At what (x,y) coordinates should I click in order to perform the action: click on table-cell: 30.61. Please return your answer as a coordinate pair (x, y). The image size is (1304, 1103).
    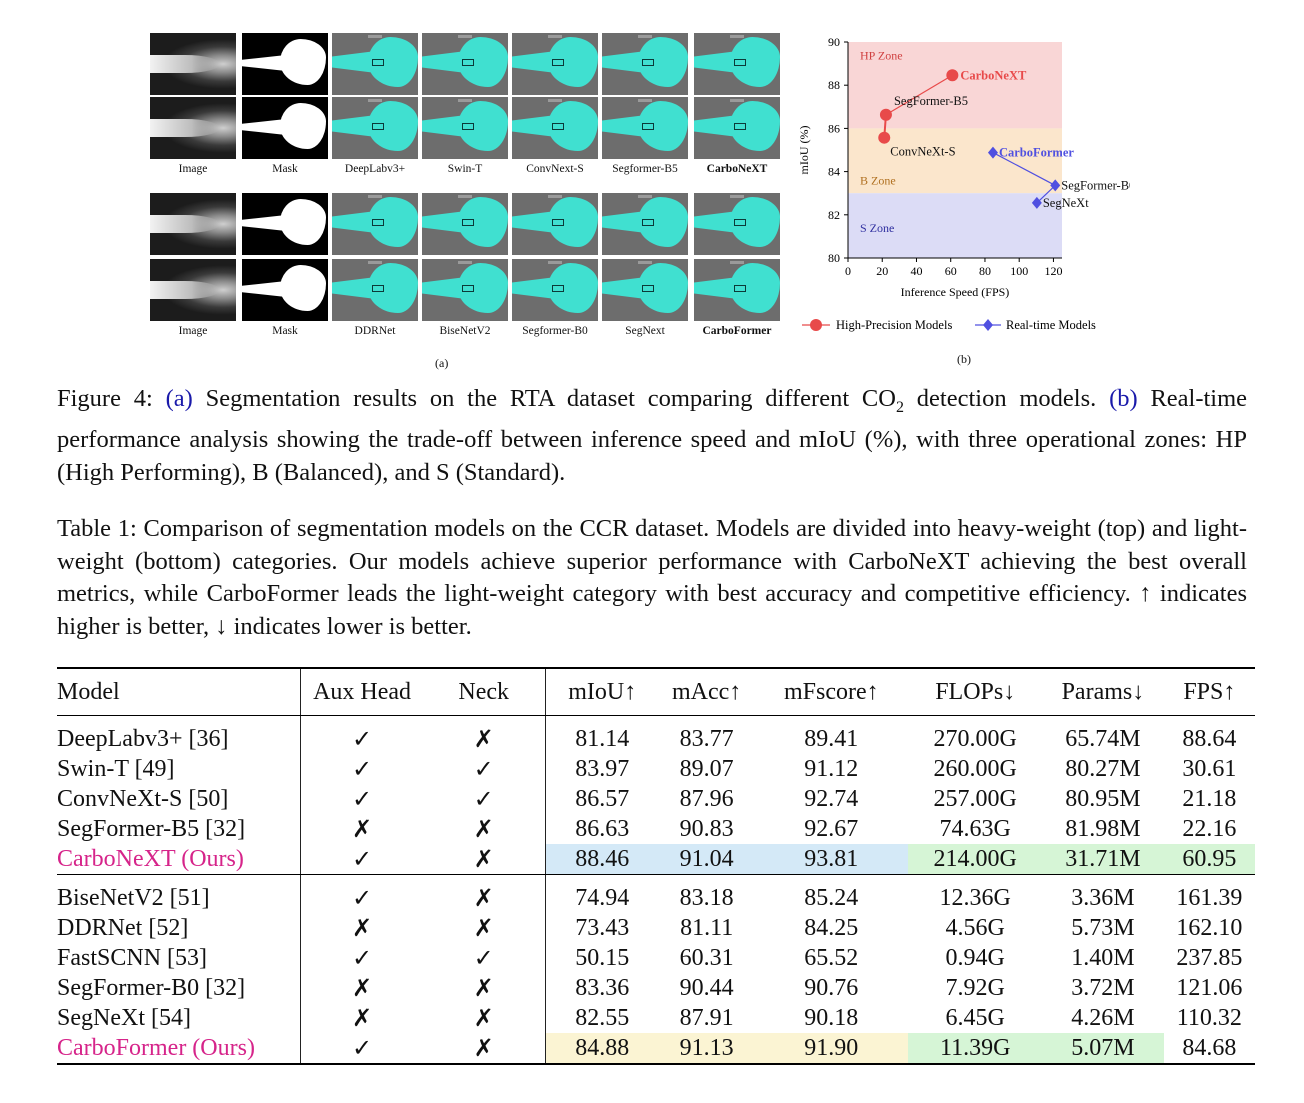
    Looking at the image, I should click on (1209, 768).